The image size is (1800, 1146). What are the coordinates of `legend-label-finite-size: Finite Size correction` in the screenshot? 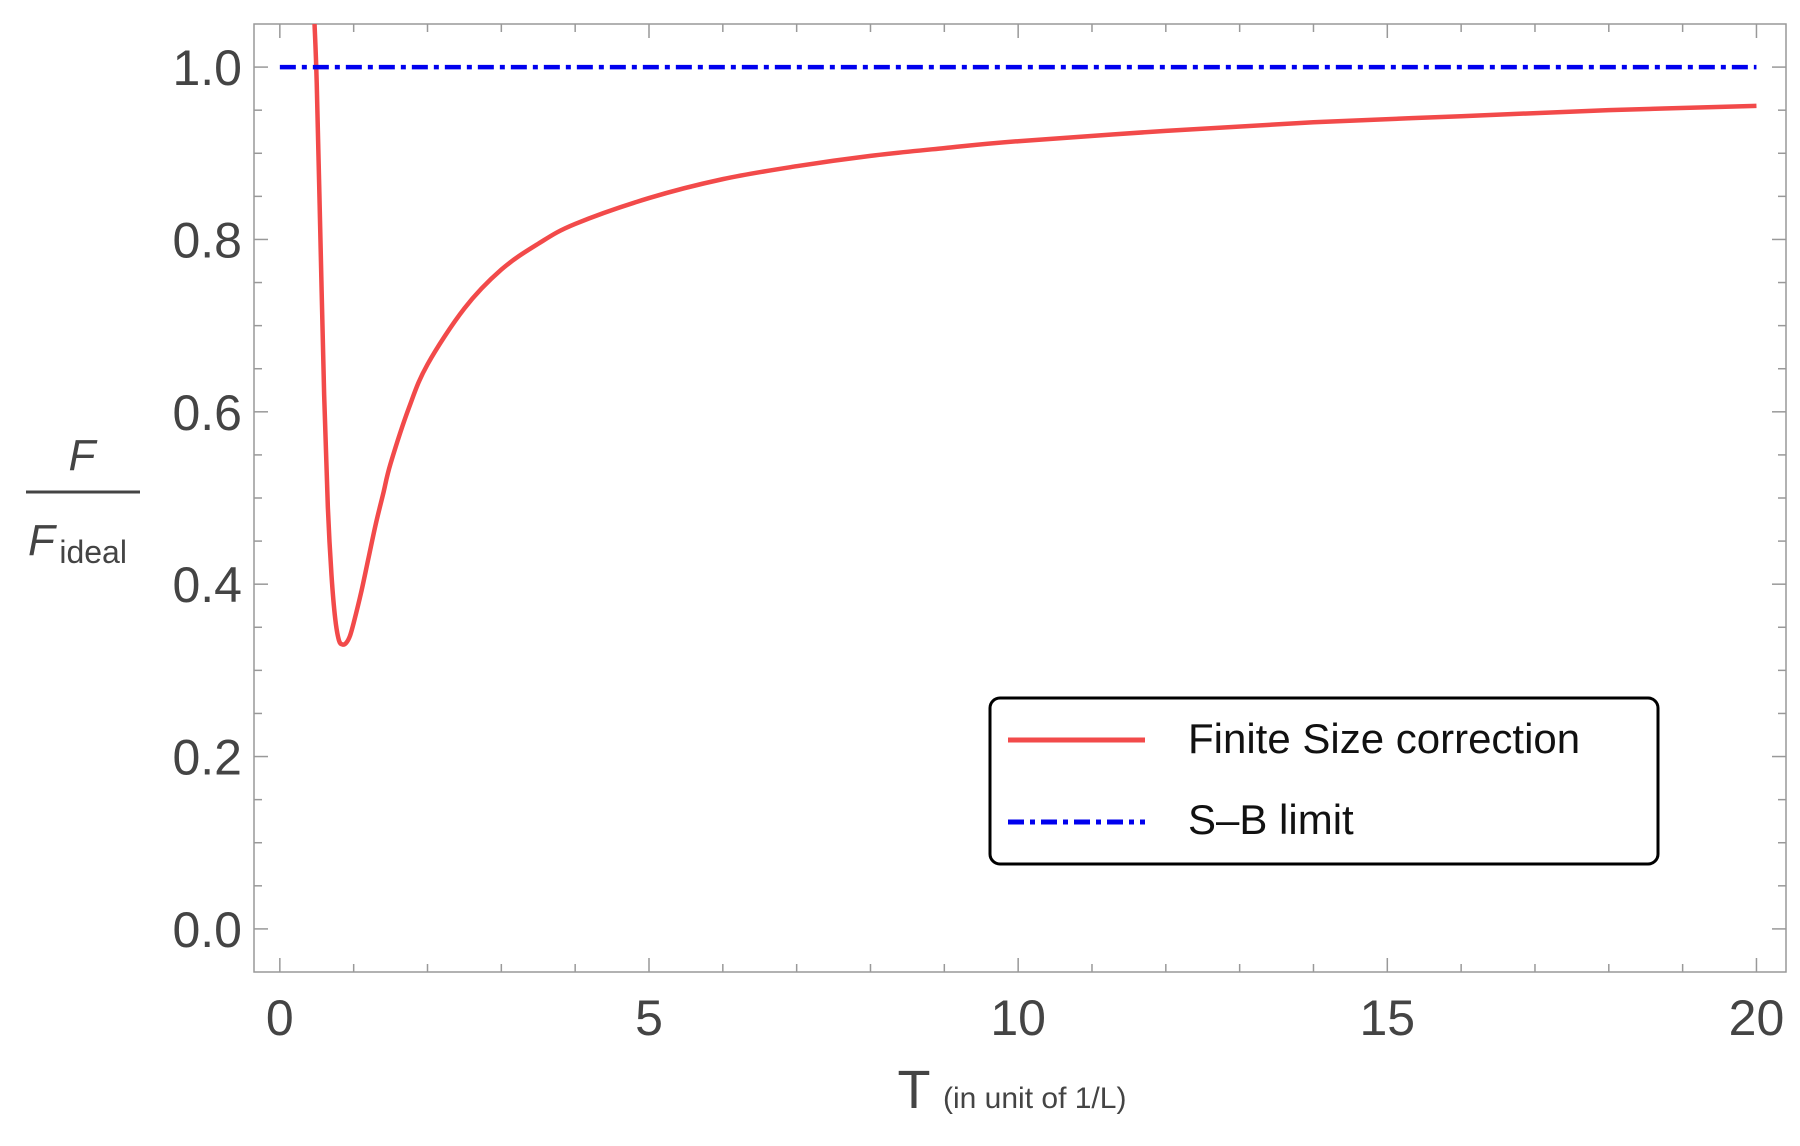 It's located at (1384, 738).